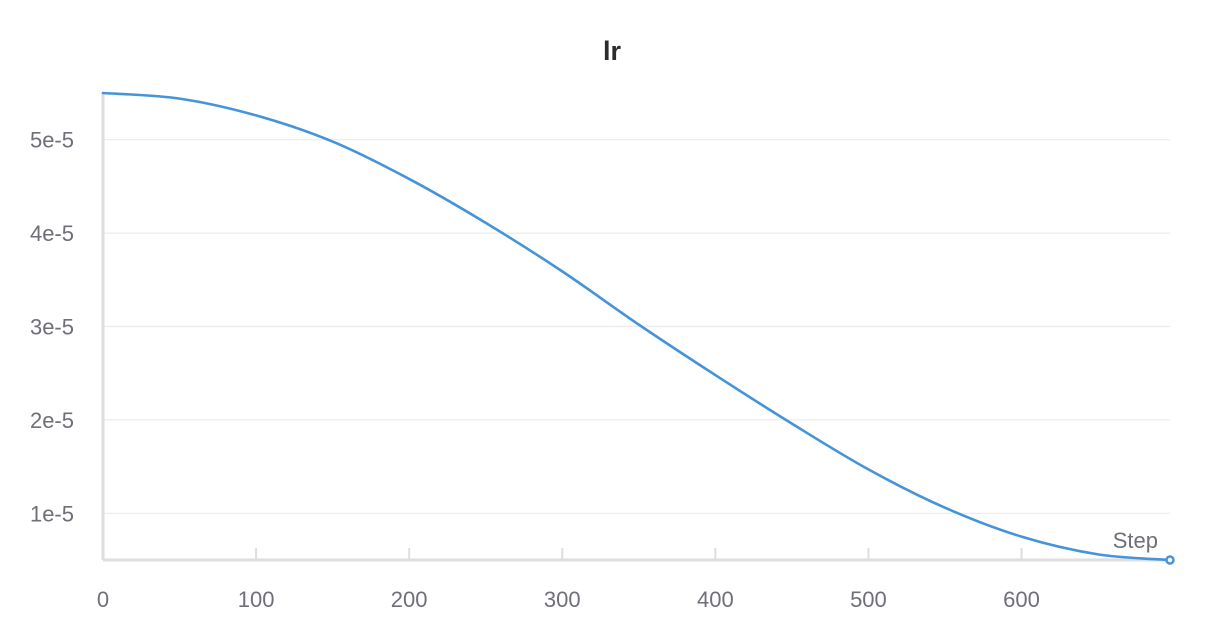 This screenshot has height=639, width=1225. I want to click on y-tick-label-4: 5e-5, so click(52, 140).